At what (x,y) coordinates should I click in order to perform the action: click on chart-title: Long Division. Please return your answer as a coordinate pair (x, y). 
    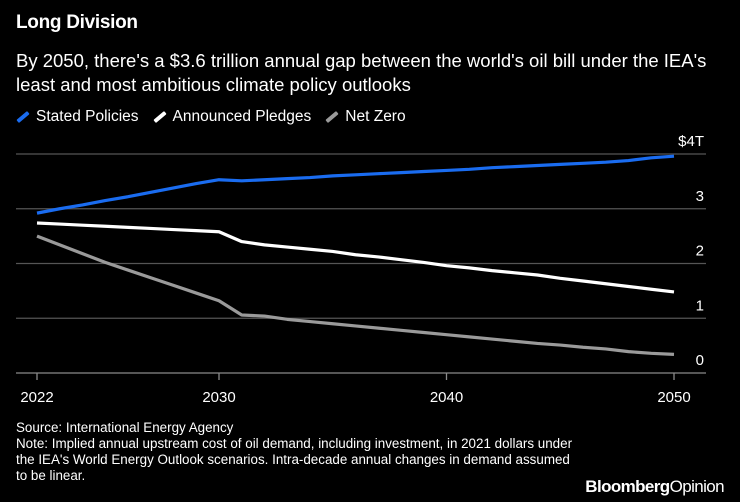
    Looking at the image, I should click on (77, 22).